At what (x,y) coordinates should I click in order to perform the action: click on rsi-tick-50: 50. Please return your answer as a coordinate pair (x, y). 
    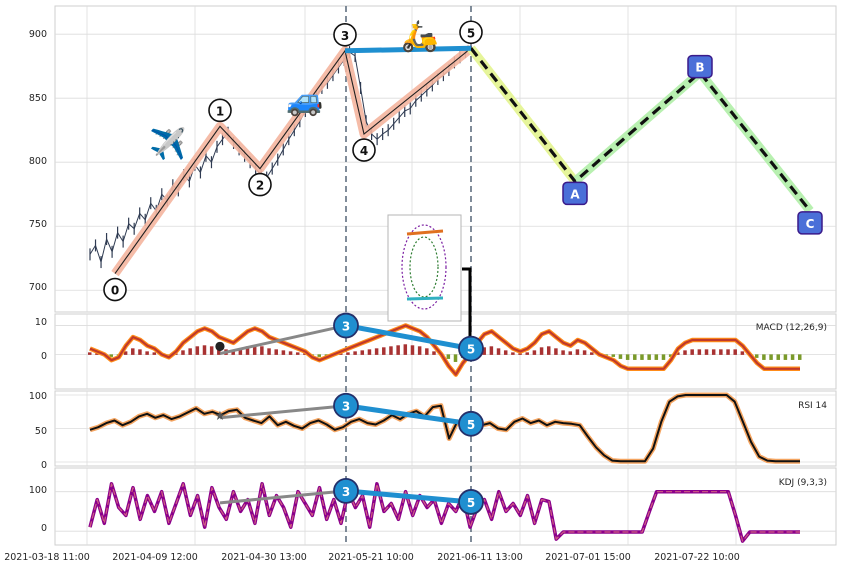
    Looking at the image, I should click on (41, 431).